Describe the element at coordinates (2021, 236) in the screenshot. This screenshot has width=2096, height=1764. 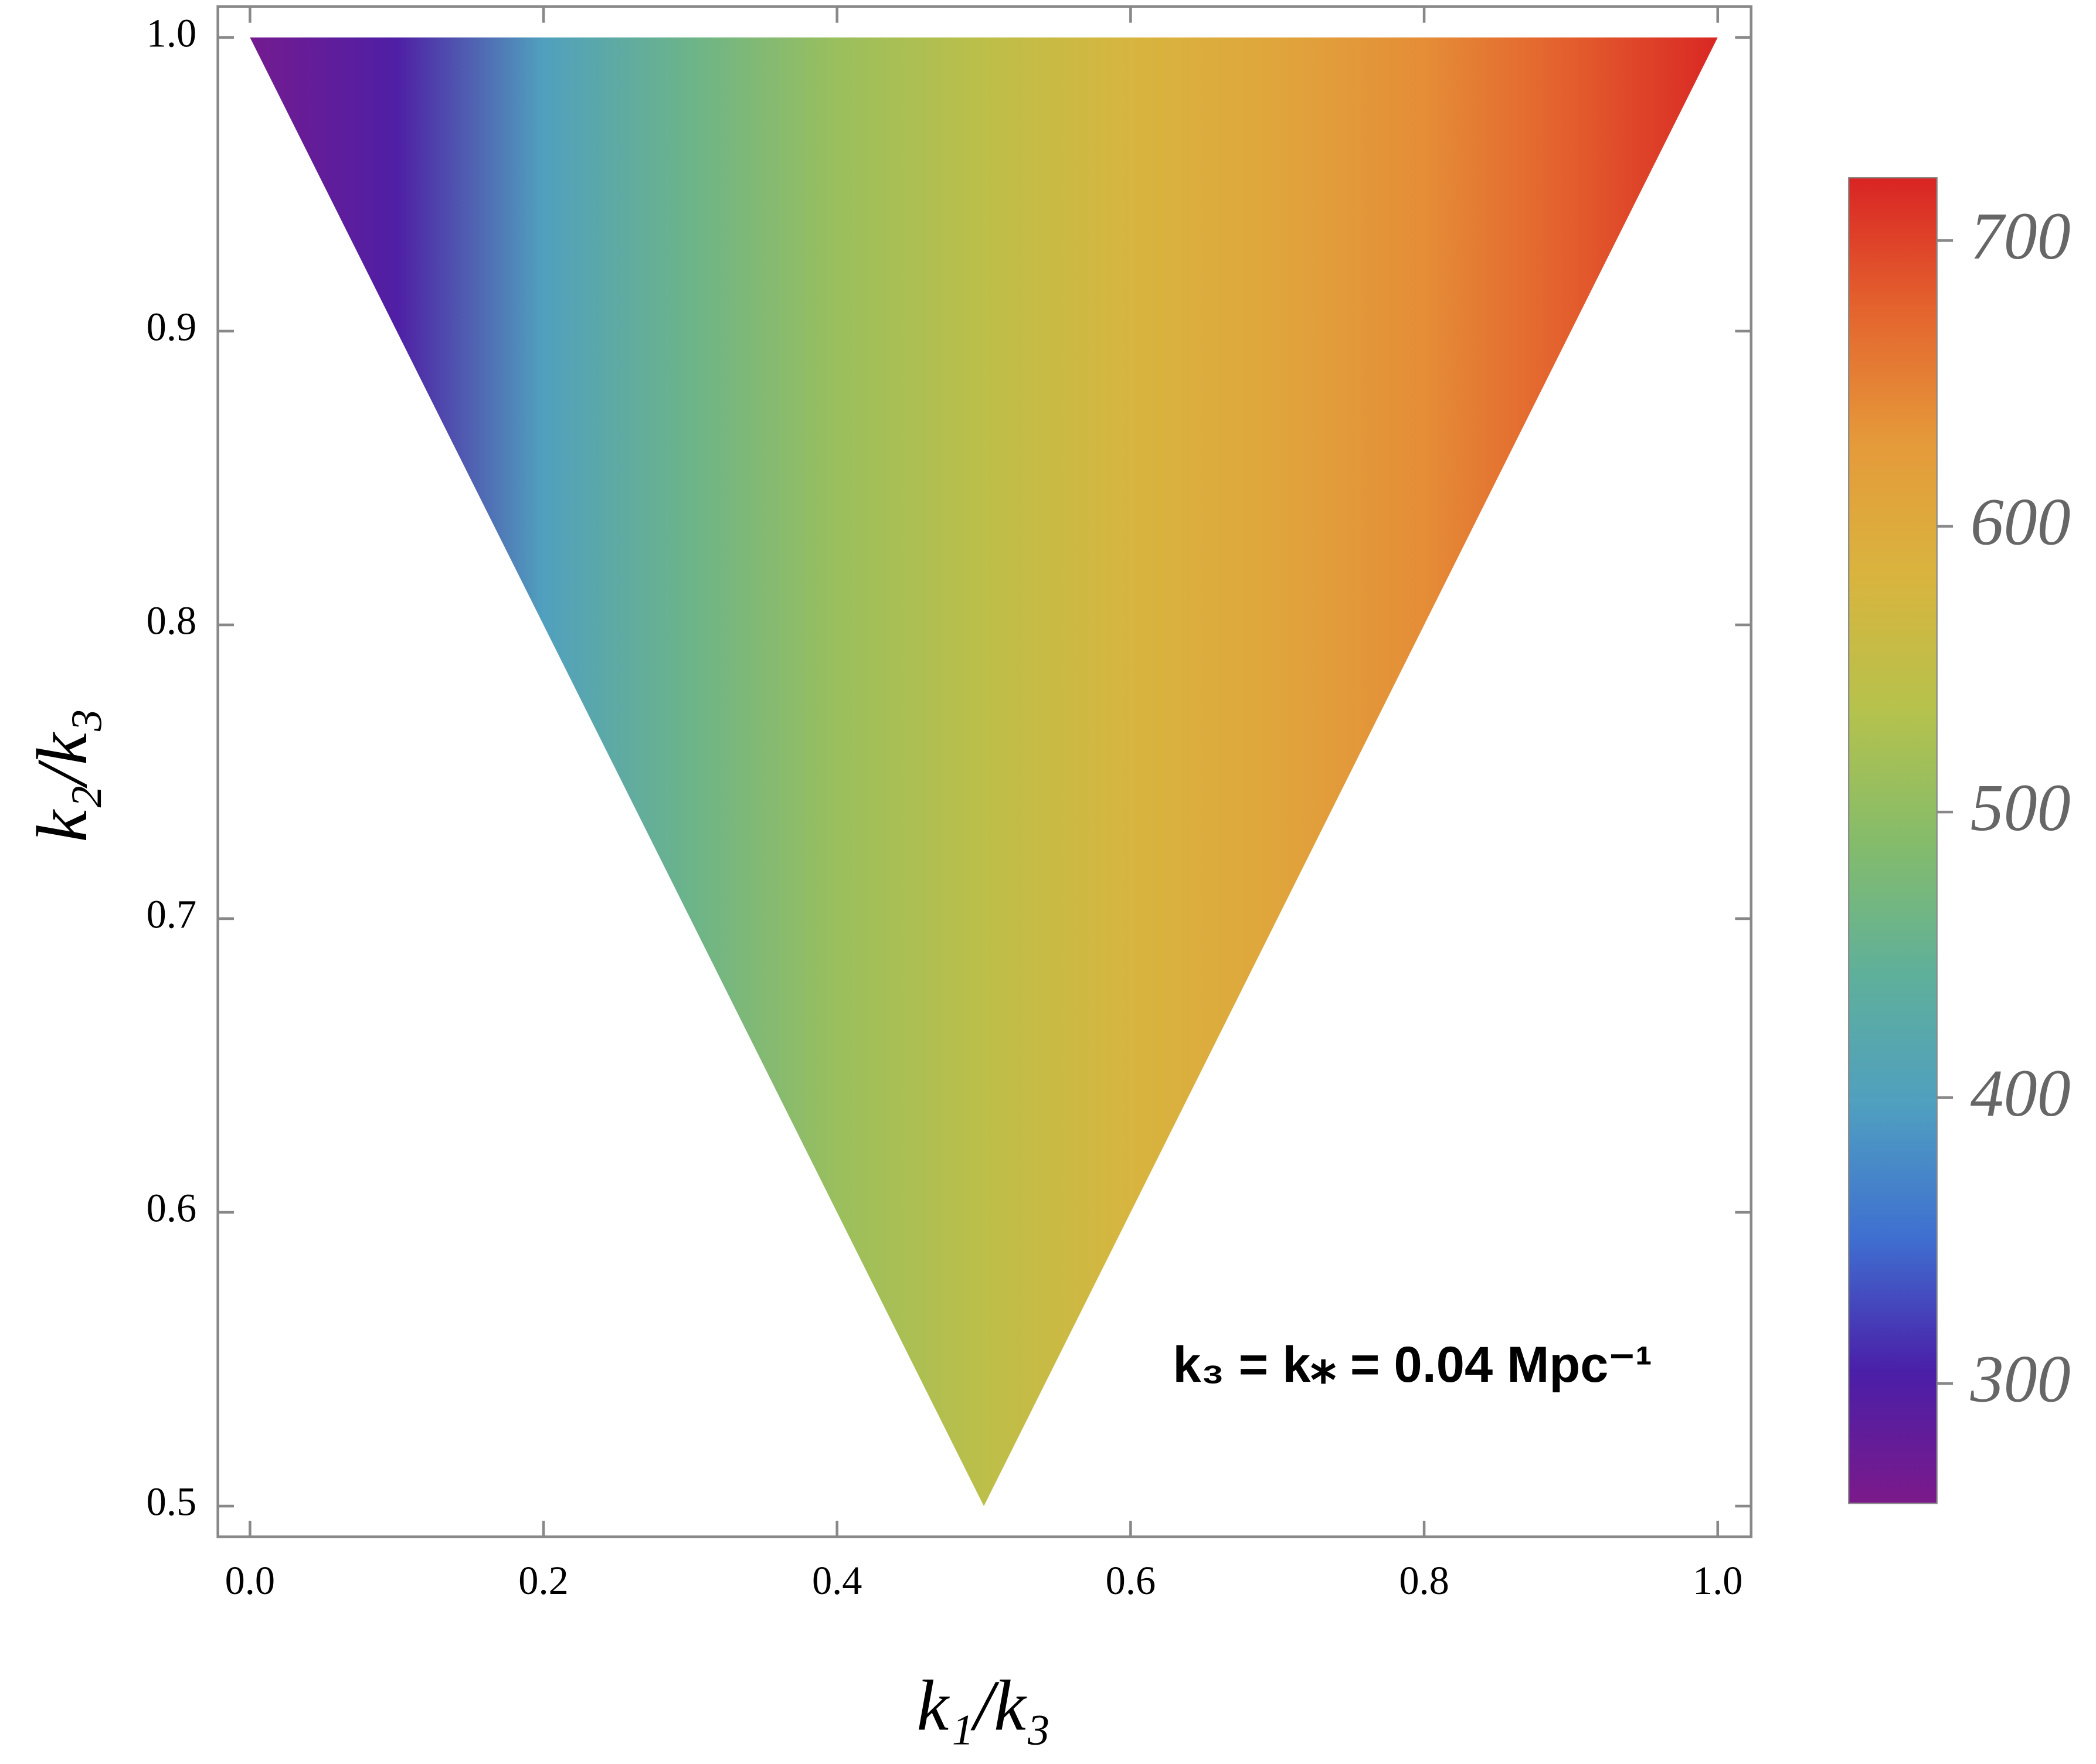
I see `colorbar-tick-label: 700` at that location.